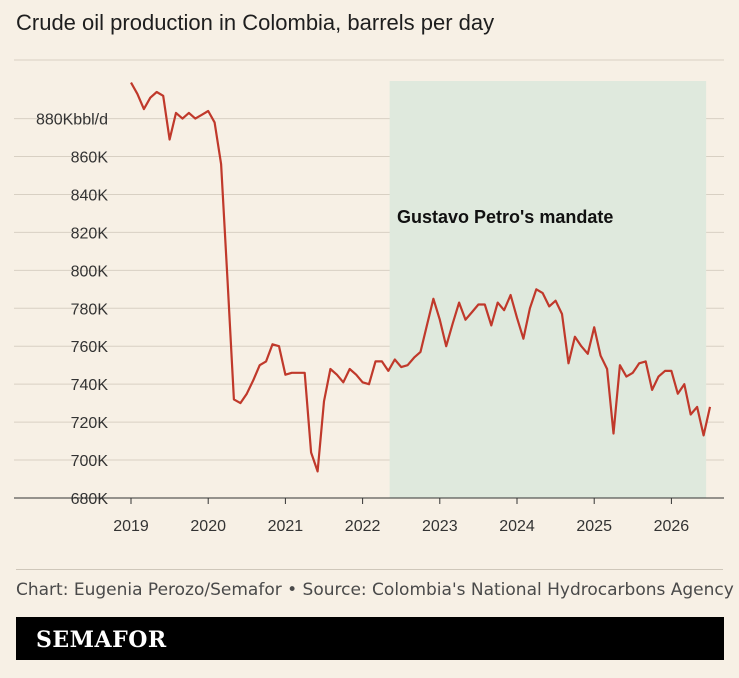  Describe the element at coordinates (90, 271) in the screenshot. I see `y-tick-label: 800K` at that location.